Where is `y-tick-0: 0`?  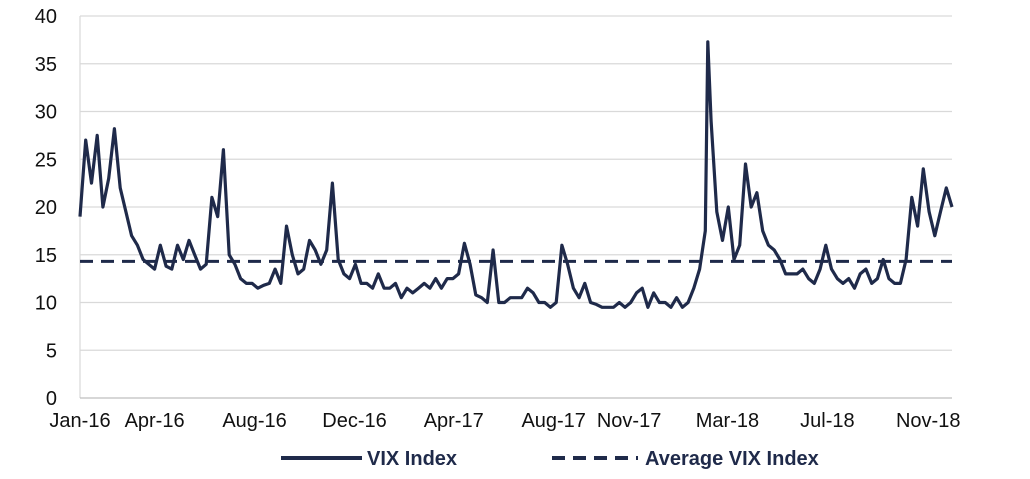 y-tick-0: 0 is located at coordinates (51, 399).